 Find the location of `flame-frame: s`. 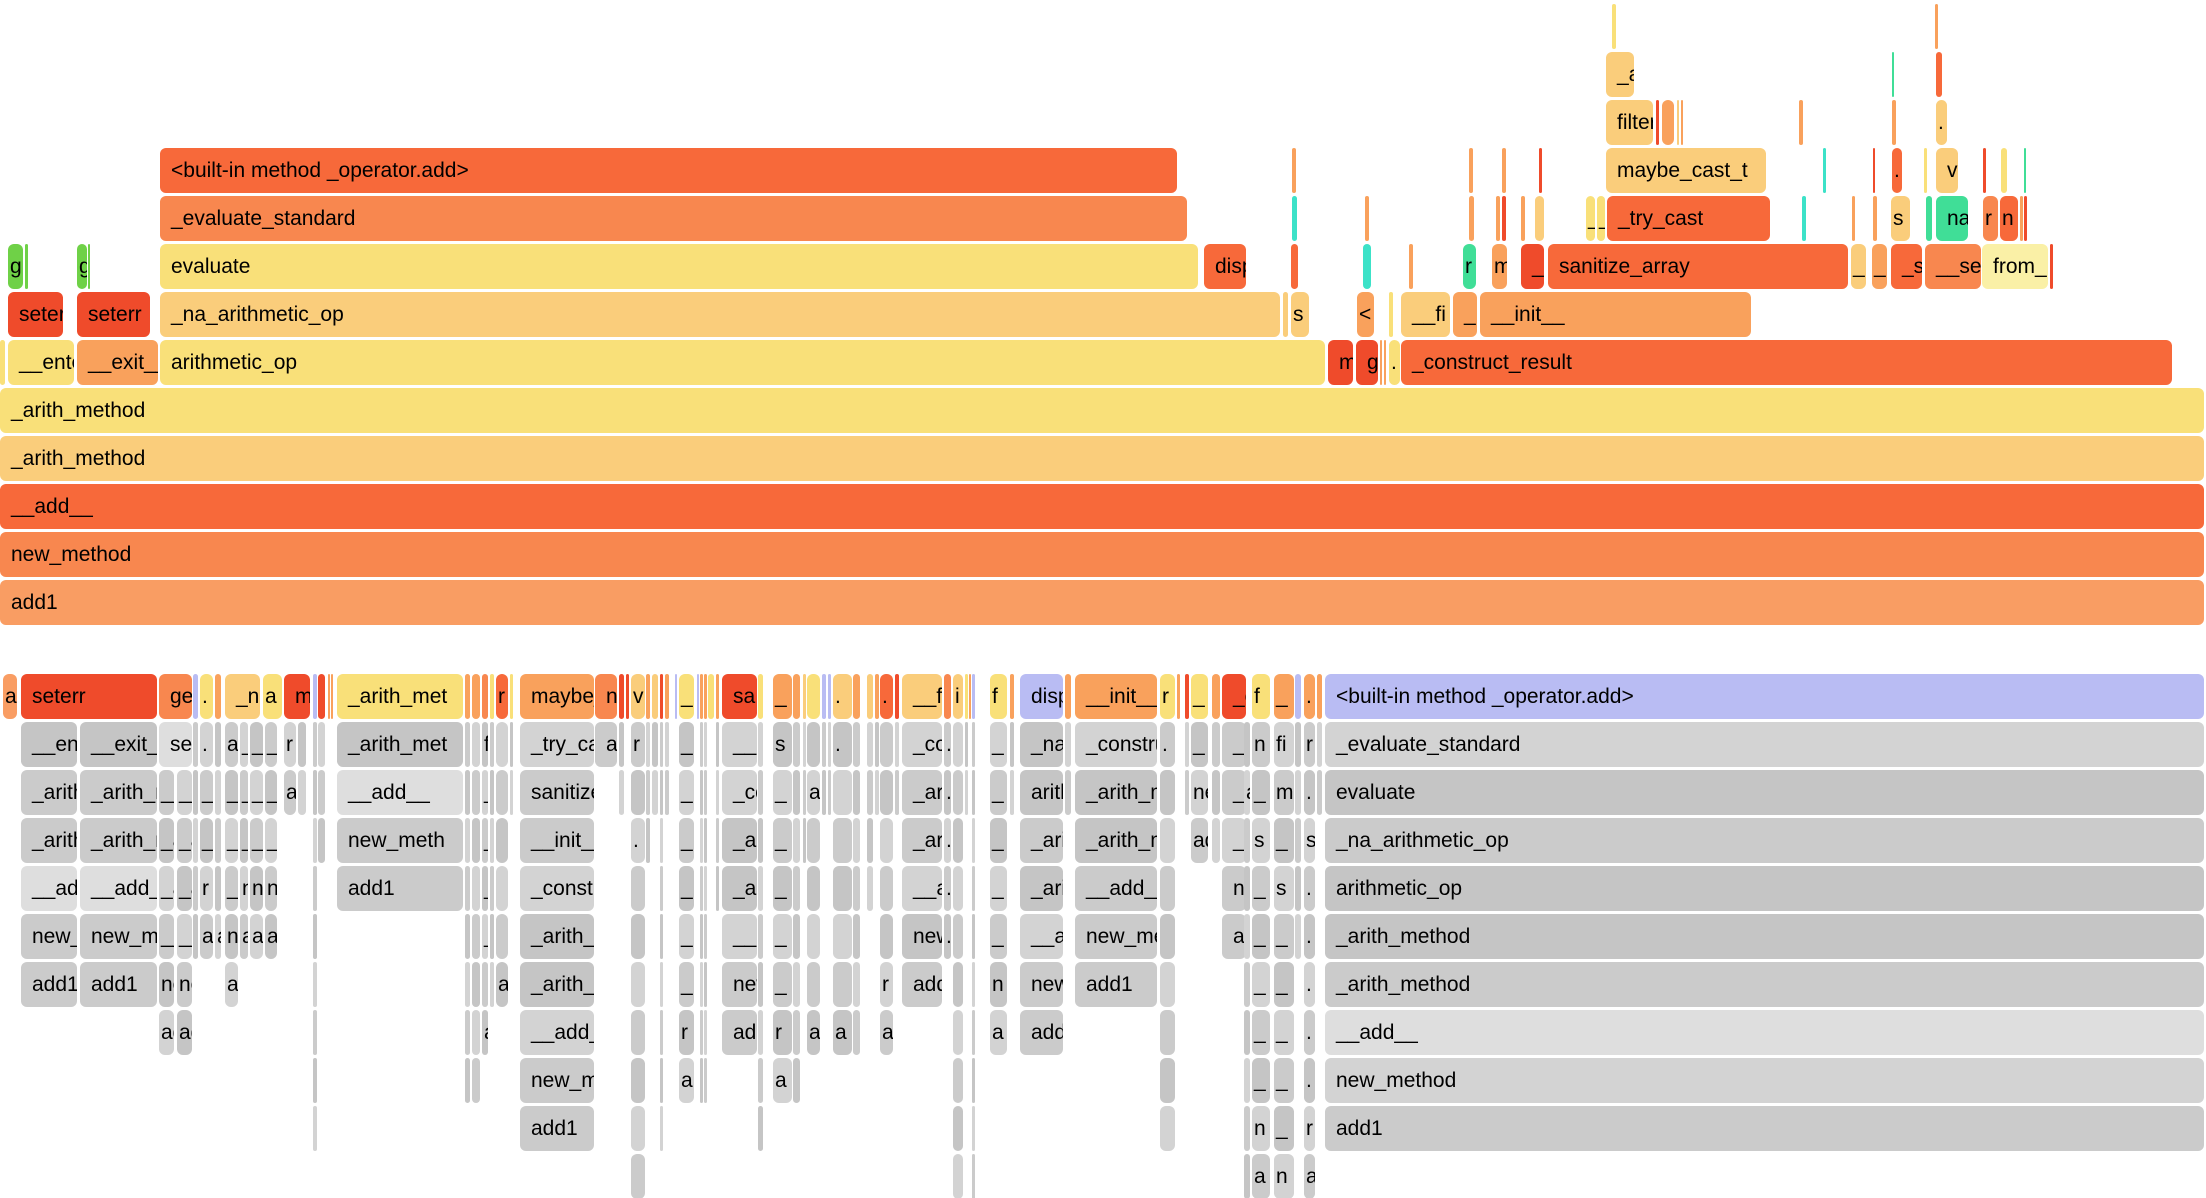

flame-frame: s is located at coordinates (1300, 314).